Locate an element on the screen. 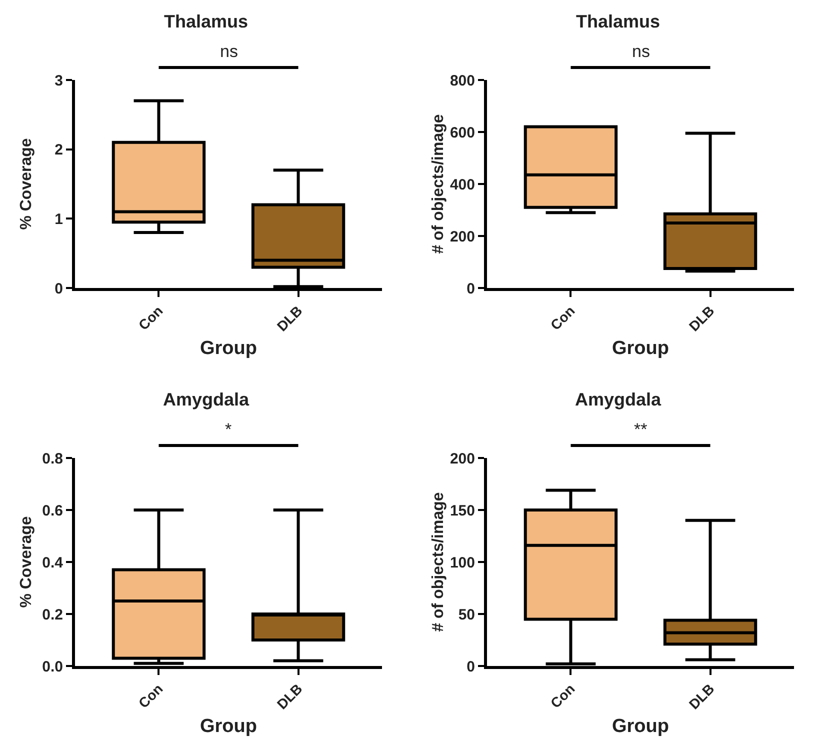 This screenshot has height=756, width=824. y-tick-label: 0.0 is located at coordinates (52, 667).